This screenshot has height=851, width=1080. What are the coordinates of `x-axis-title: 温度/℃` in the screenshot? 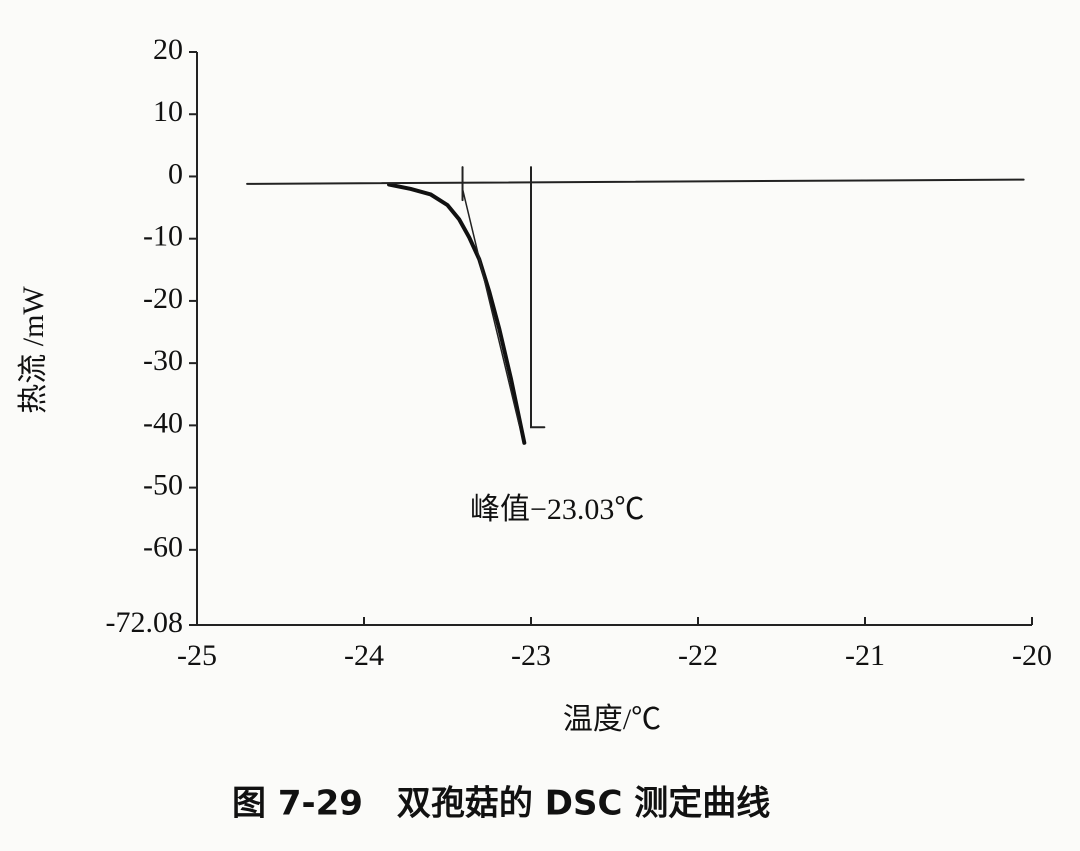 It's located at (612, 719).